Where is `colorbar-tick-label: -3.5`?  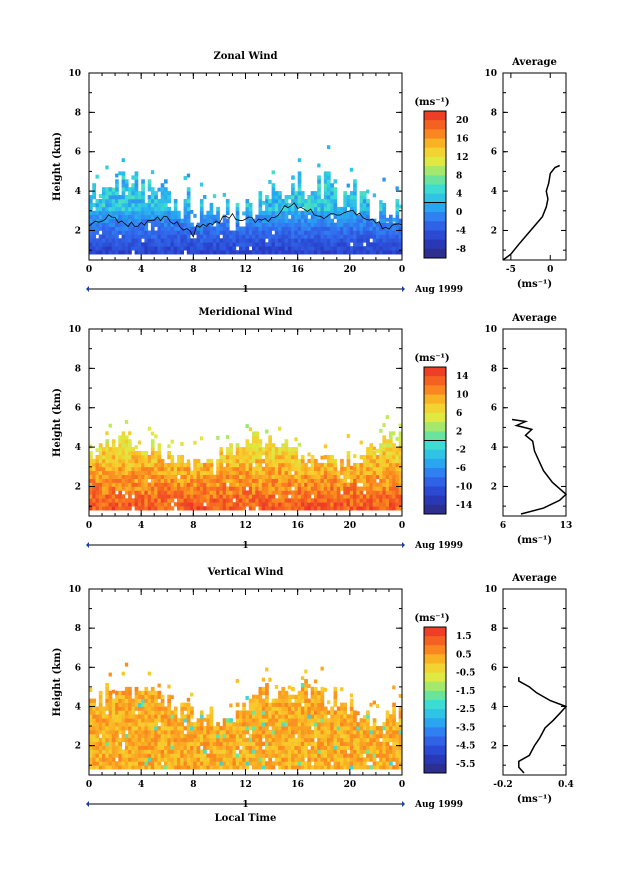
colorbar-tick-label: -3.5 is located at coordinates (465, 728).